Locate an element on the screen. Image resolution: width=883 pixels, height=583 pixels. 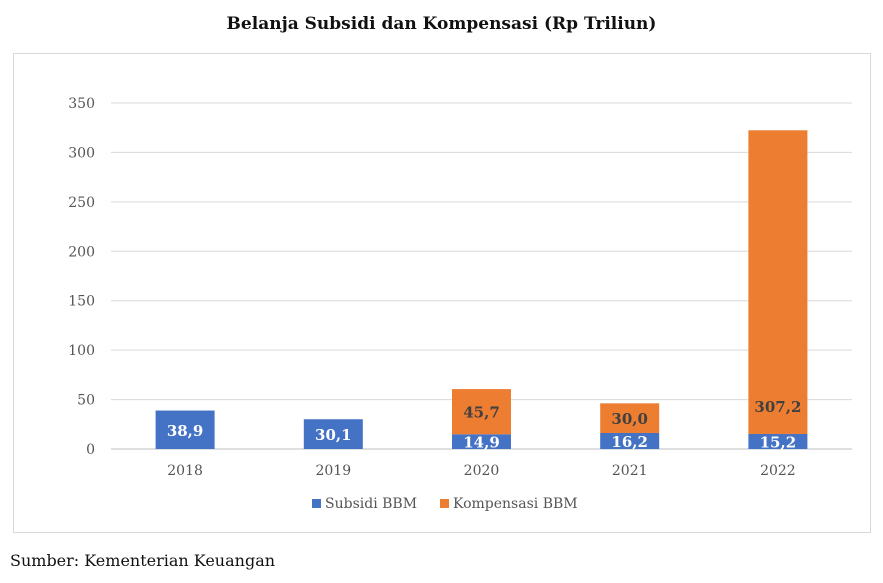
data-label: 38,9 is located at coordinates (185, 431).